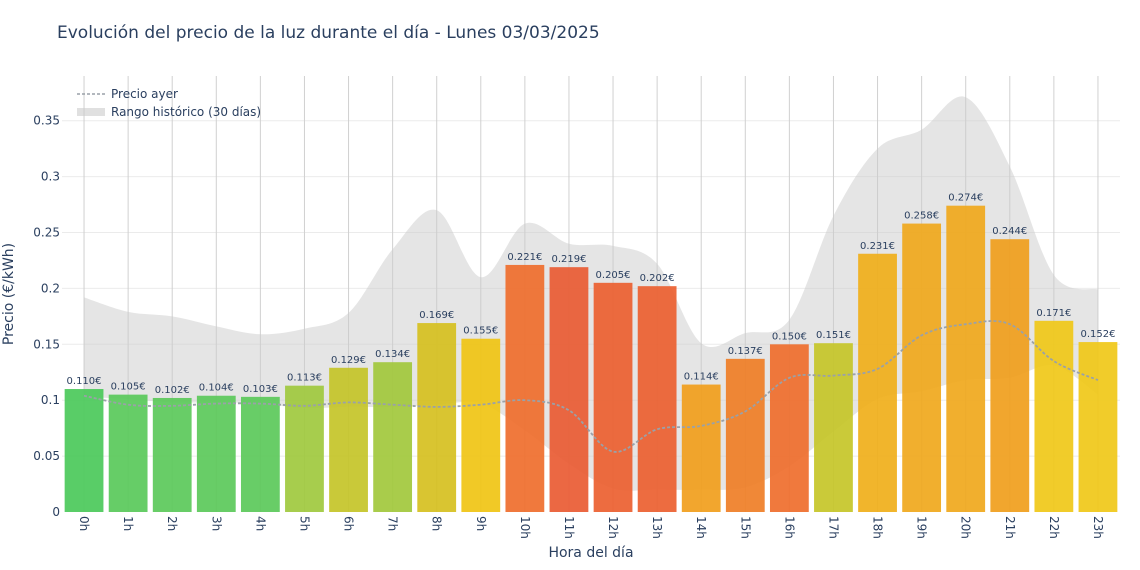 The height and width of the screenshot is (570, 1140). Describe the element at coordinates (46, 121) in the screenshot. I see `y-tick-label: 0.35` at that location.